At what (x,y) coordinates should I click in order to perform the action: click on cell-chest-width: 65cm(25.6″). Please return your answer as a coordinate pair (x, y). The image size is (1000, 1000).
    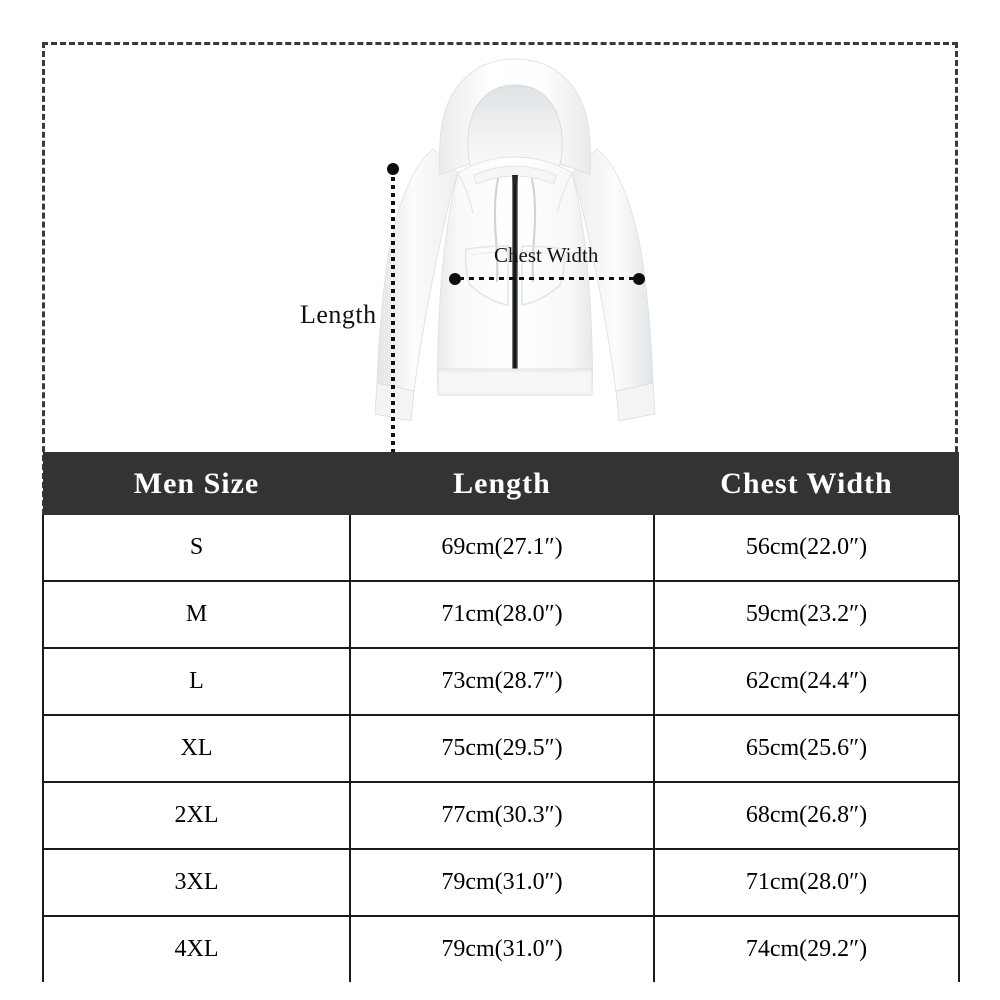
    Looking at the image, I should click on (807, 749).